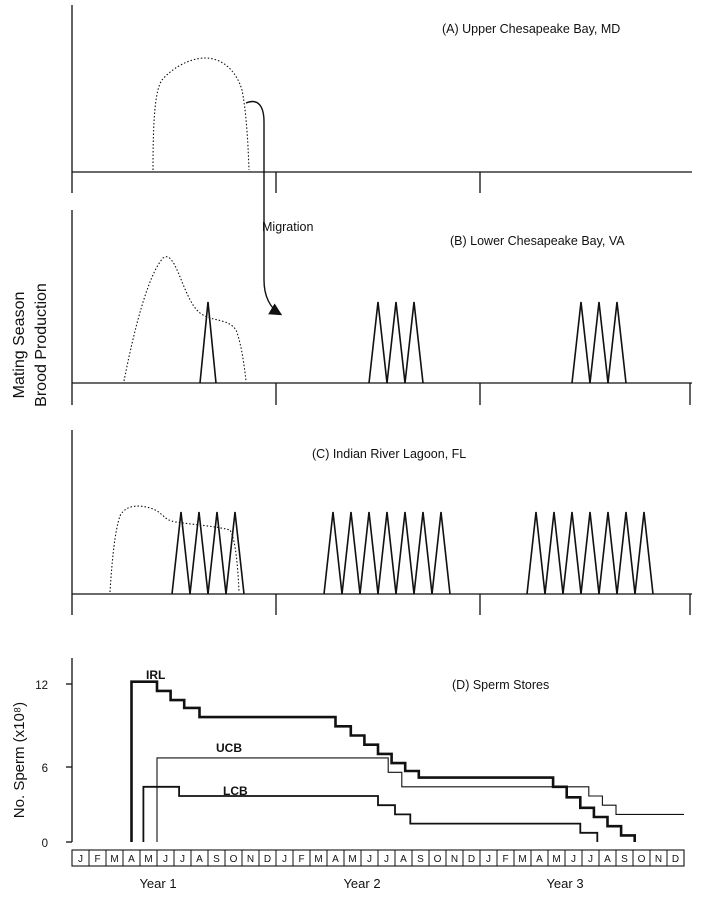  I want to click on panel-a-mating-season-curve, so click(201, 114).